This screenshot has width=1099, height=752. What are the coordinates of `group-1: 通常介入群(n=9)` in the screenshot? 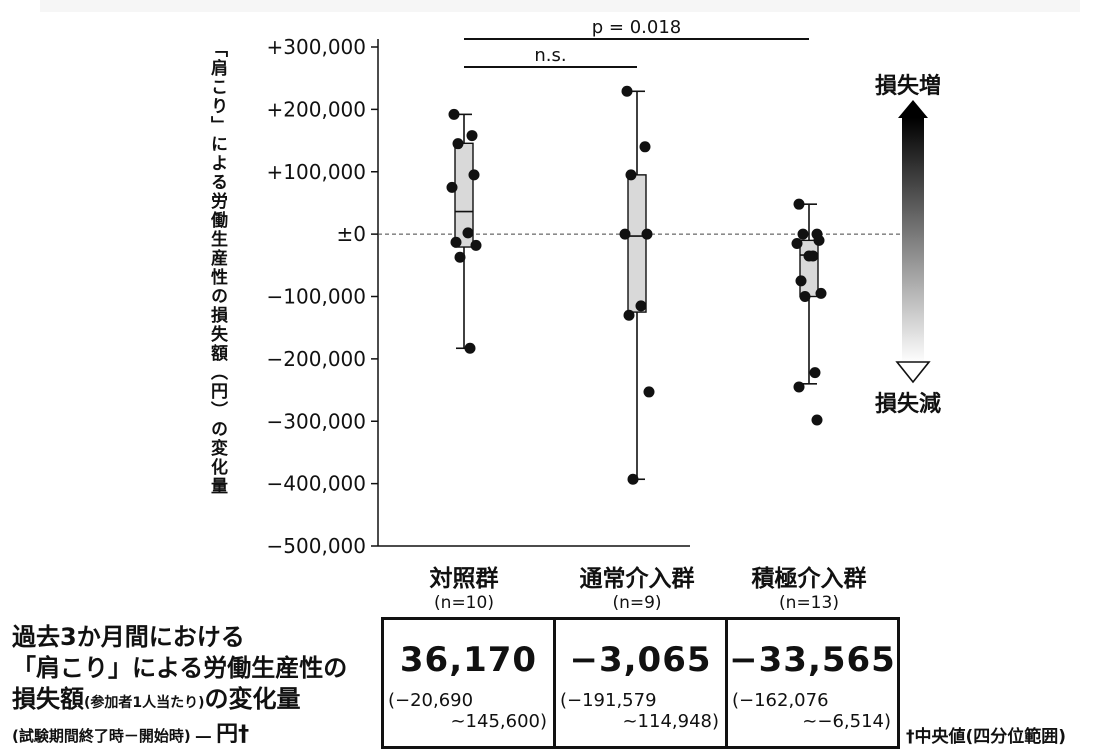 It's located at (637, 349).